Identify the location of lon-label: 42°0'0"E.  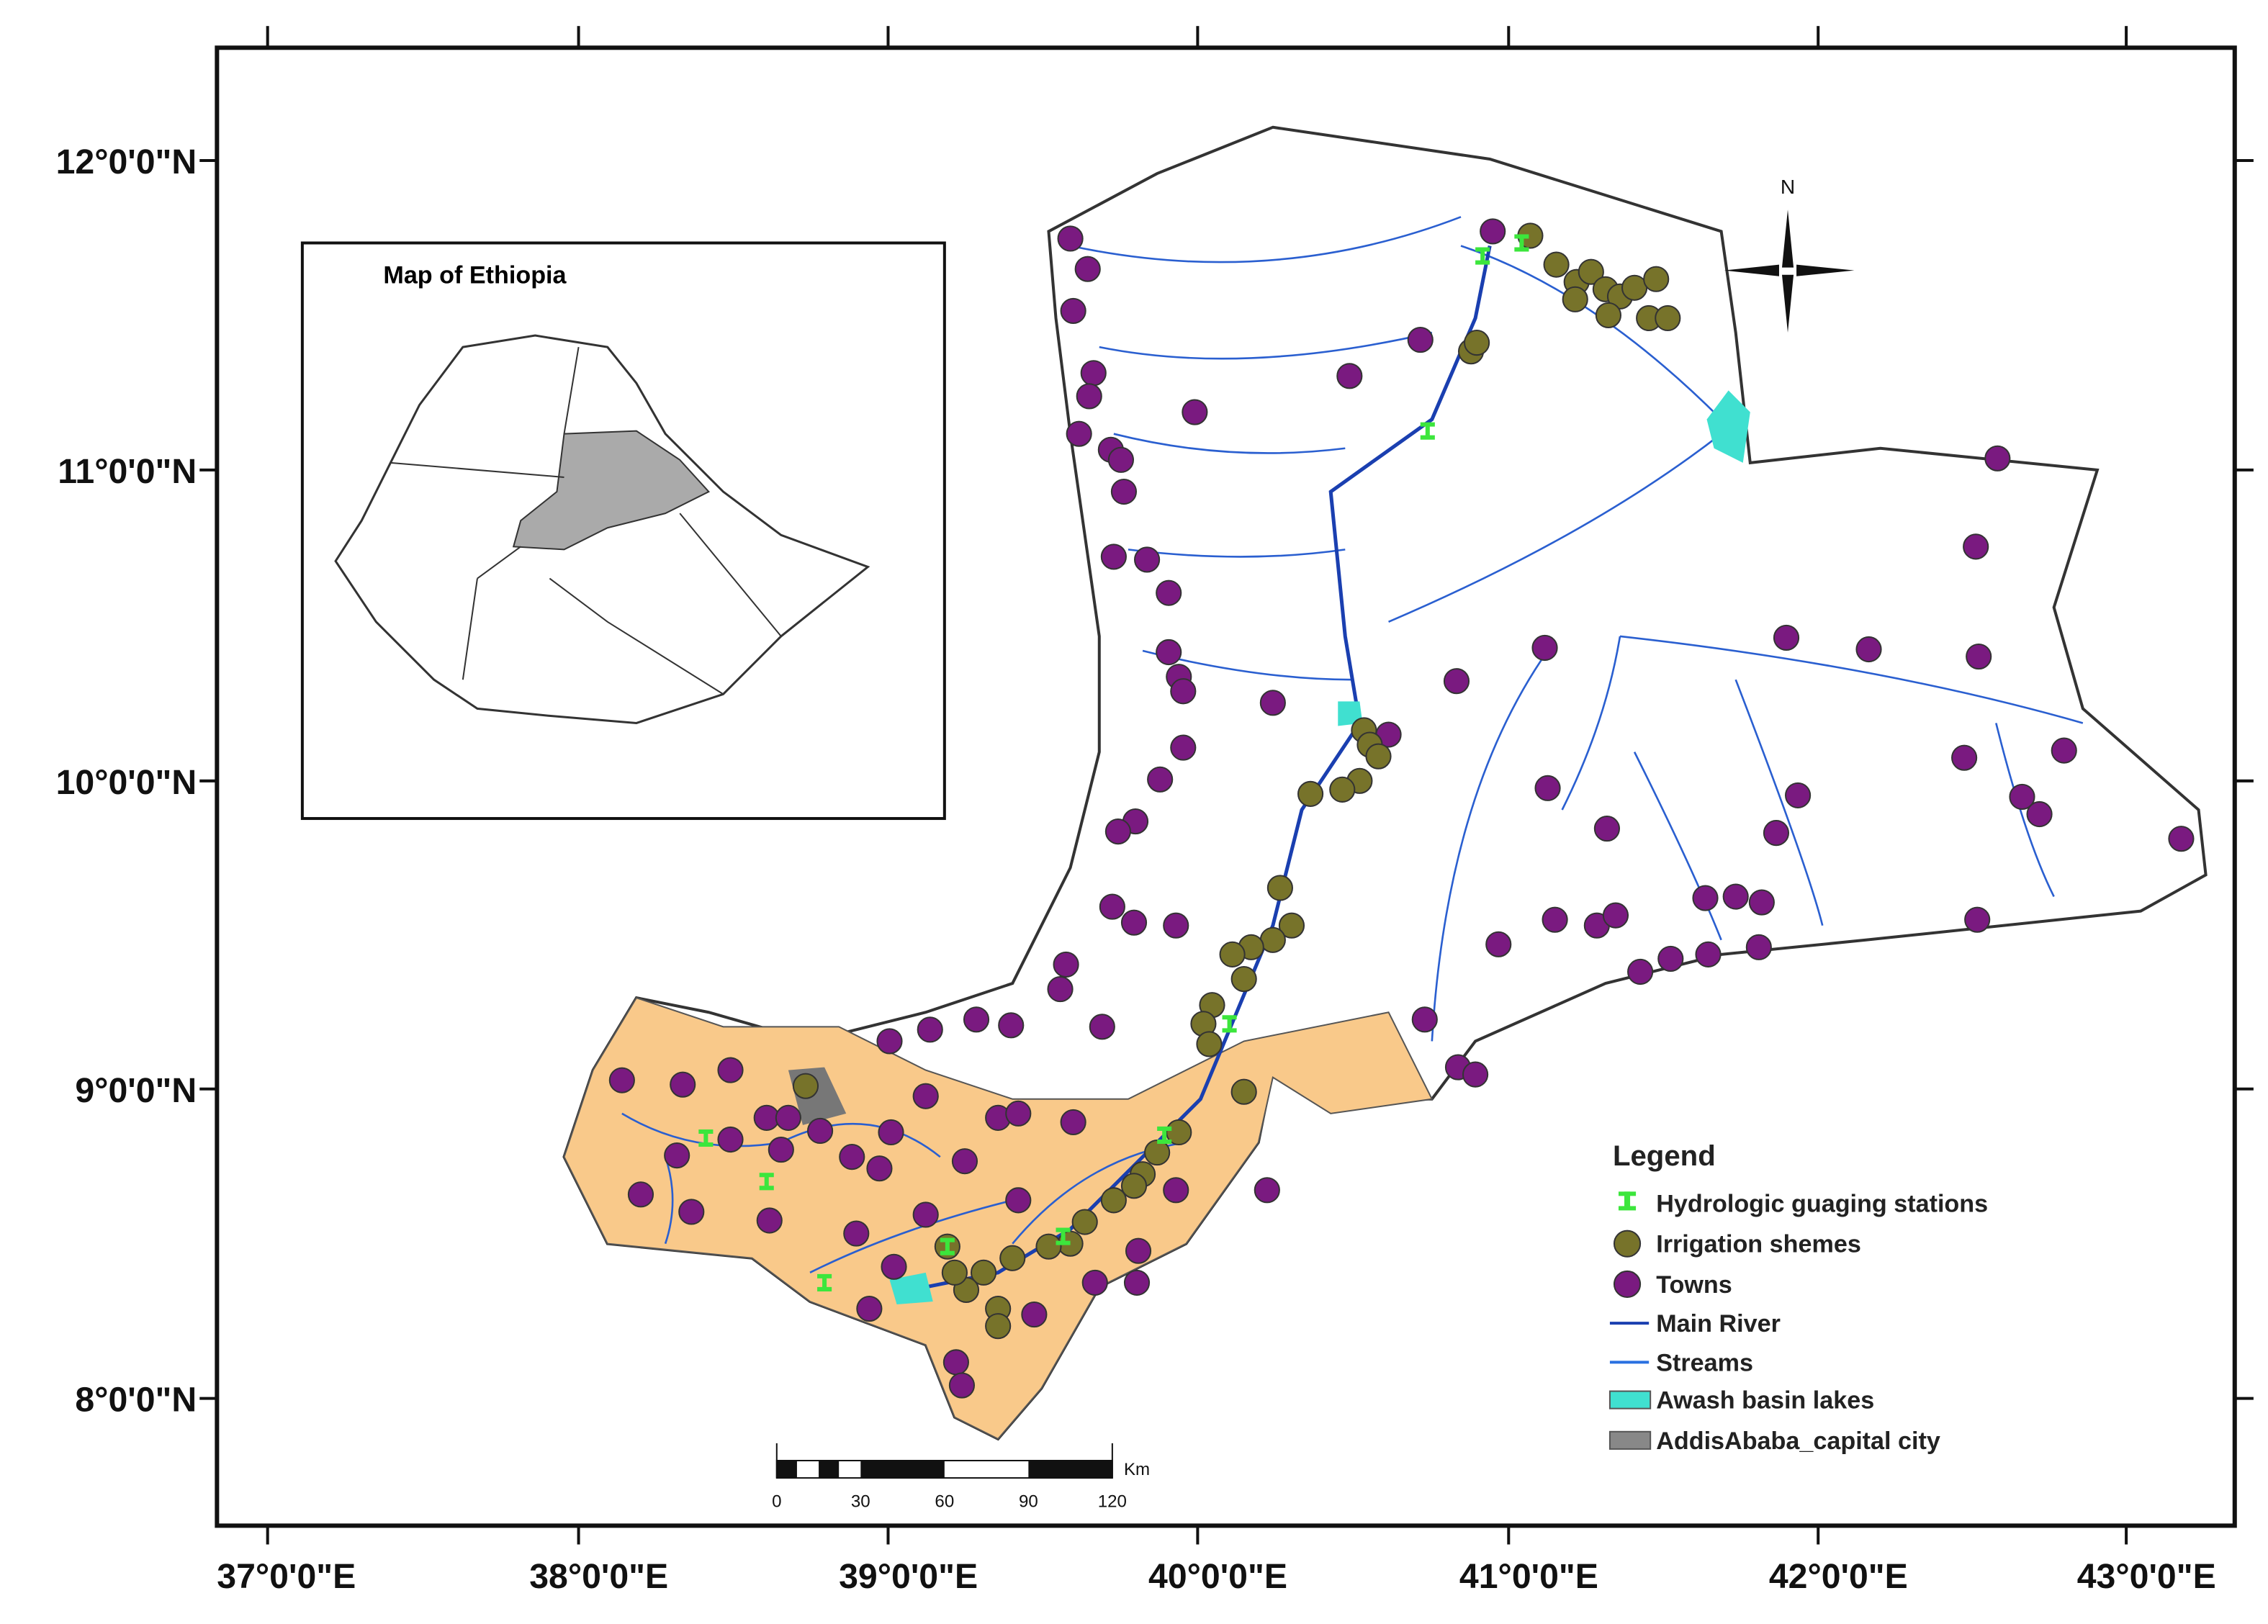
(1838, 1576).